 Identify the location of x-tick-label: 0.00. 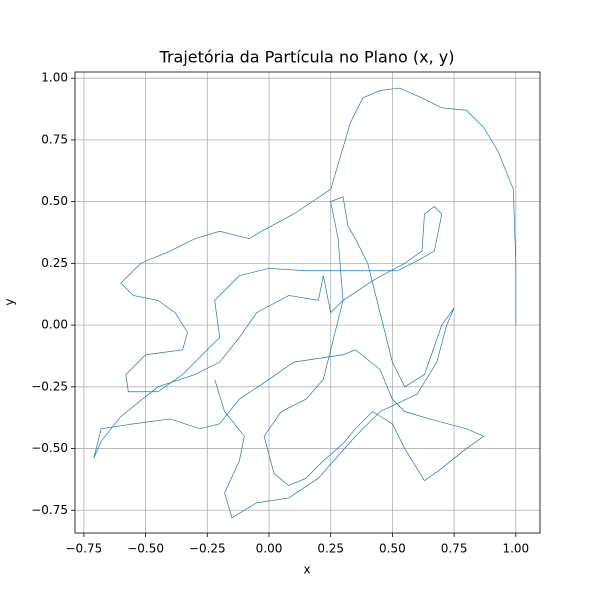
(269, 549).